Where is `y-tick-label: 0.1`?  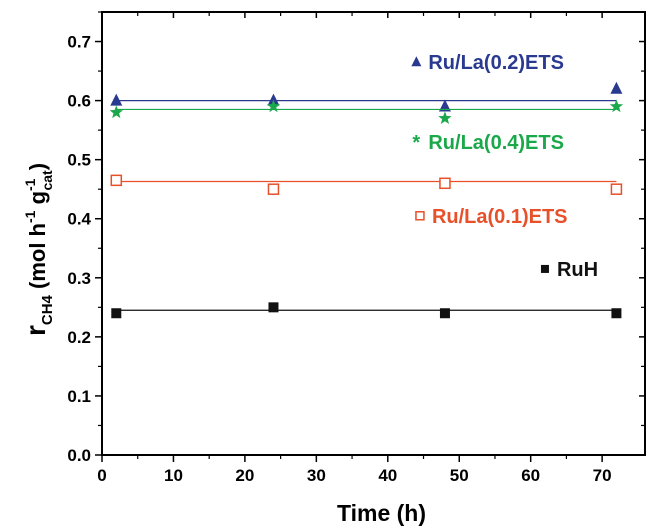
y-tick-label: 0.1 is located at coordinates (79, 396).